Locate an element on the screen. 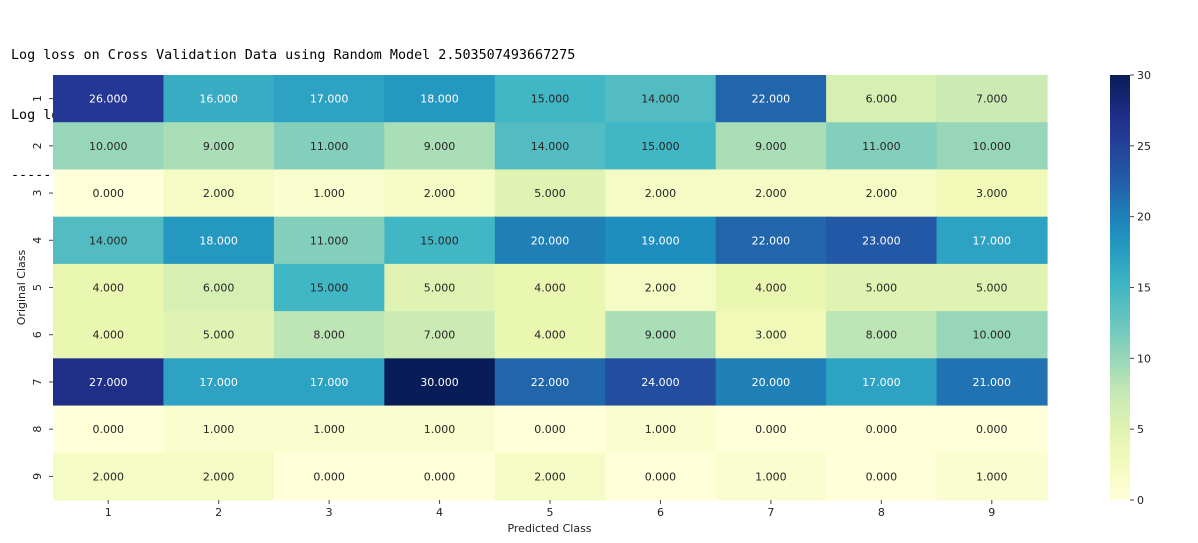 Image resolution: width=1198 pixels, height=543 pixels. colorbar-tick-label: 0 is located at coordinates (1140, 500).